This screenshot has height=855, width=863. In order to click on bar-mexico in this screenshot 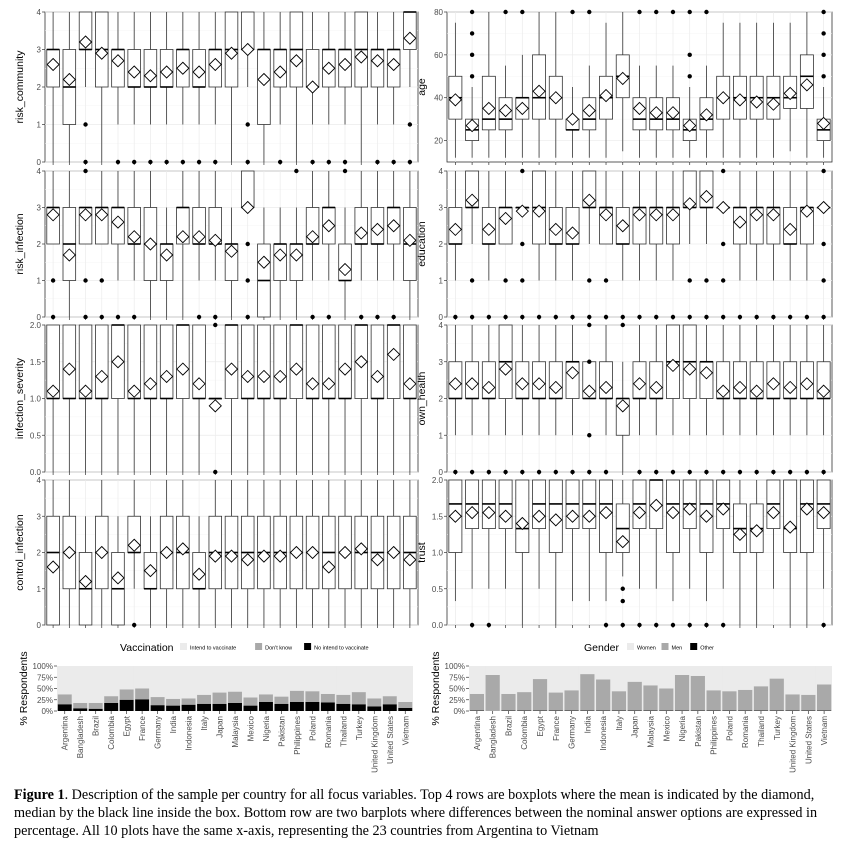, I will do `click(250, 688)`.